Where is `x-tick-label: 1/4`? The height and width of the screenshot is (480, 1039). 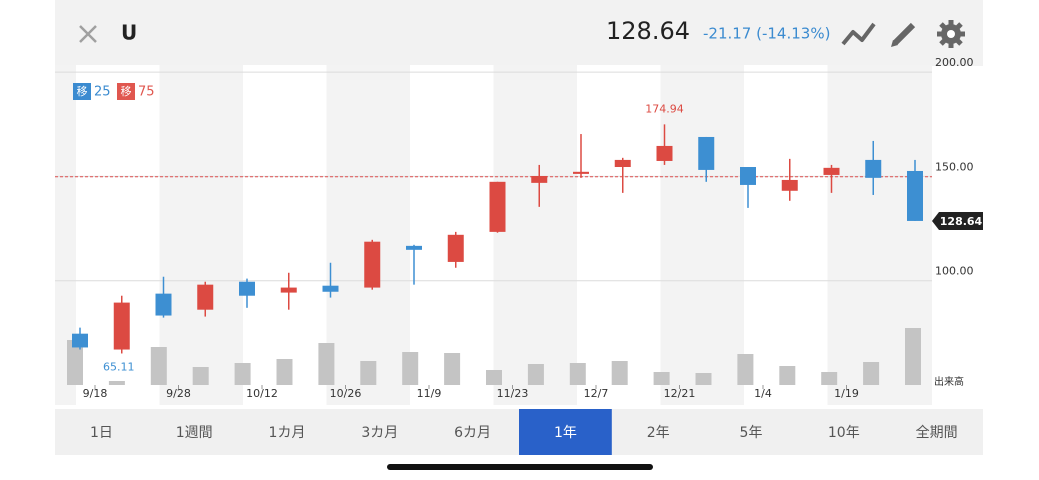
x-tick-label: 1/4 is located at coordinates (763, 393).